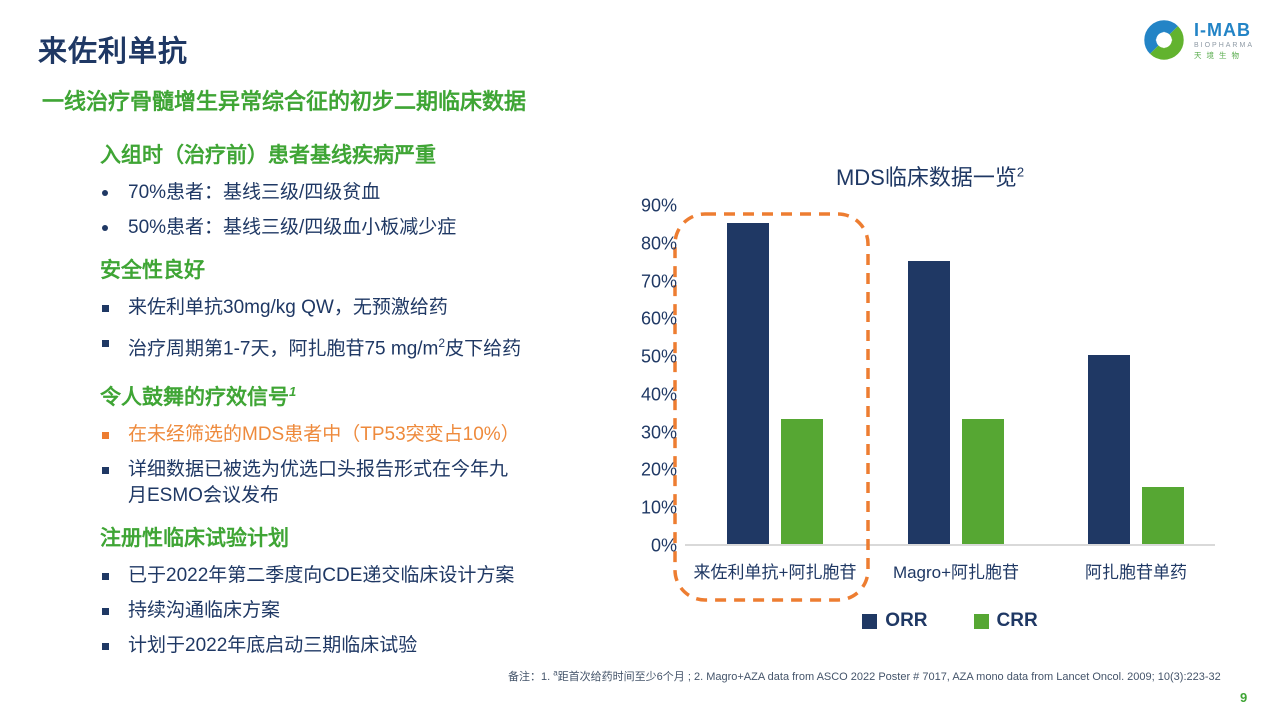 This screenshot has height=723, width=1280. I want to click on footnote-label: 备注：, so click(524, 677).